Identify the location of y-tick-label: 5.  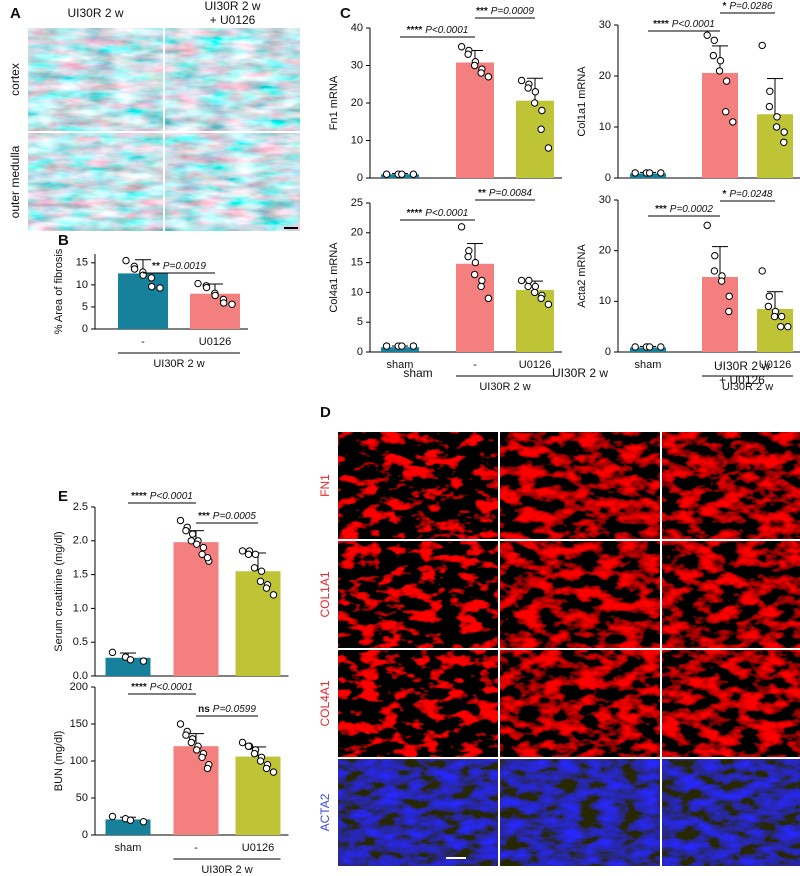
(85, 307).